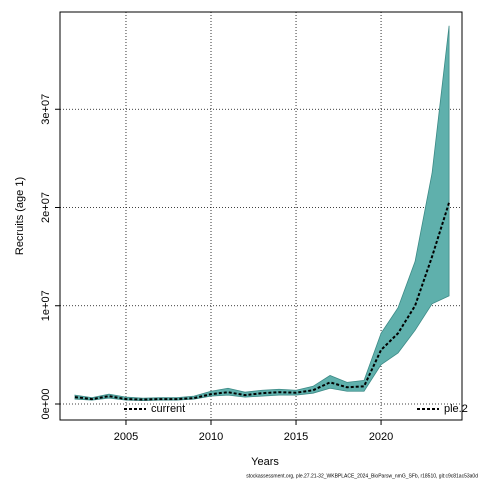 Image resolution: width=480 pixels, height=485 pixels. Describe the element at coordinates (46, 109) in the screenshot. I see `y-tick-label: 3e+07` at that location.